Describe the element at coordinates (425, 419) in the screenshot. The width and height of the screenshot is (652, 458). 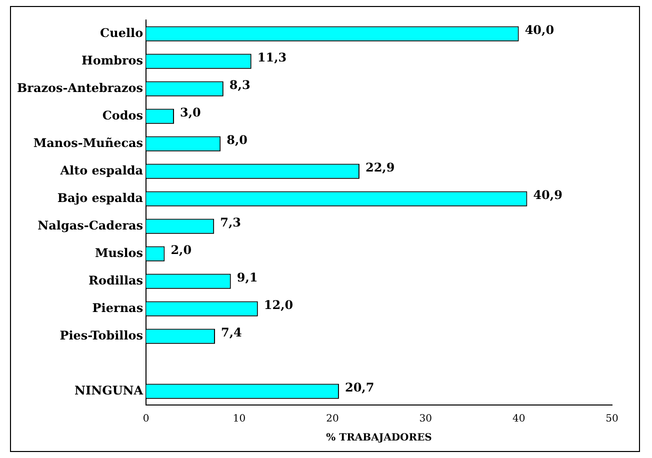
I see `x-tick-label: 30` at that location.